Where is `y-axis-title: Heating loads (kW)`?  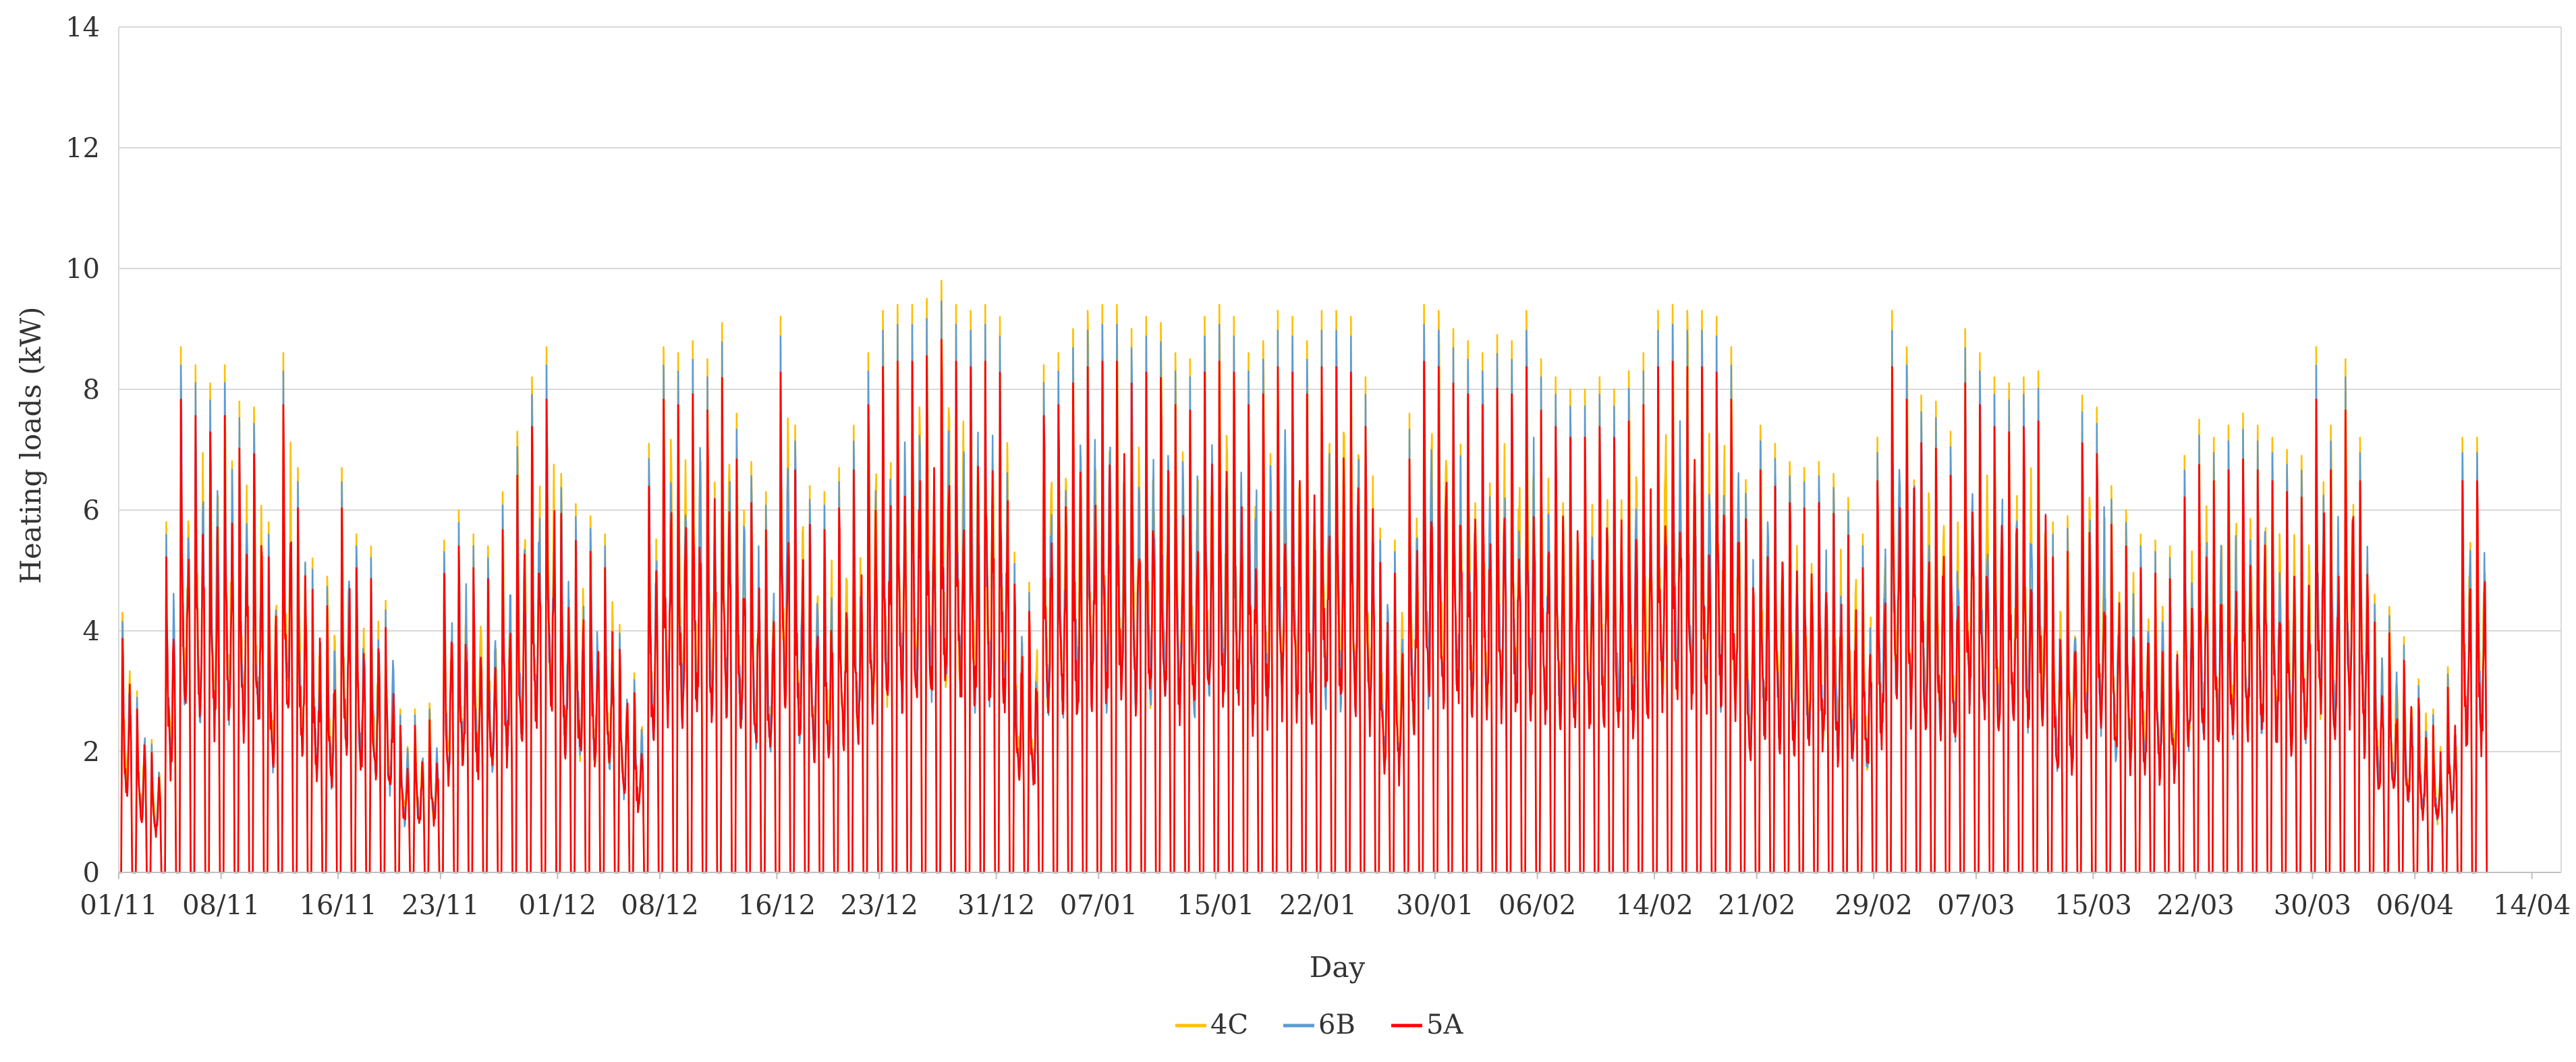 y-axis-title: Heating loads (kW) is located at coordinates (30, 445).